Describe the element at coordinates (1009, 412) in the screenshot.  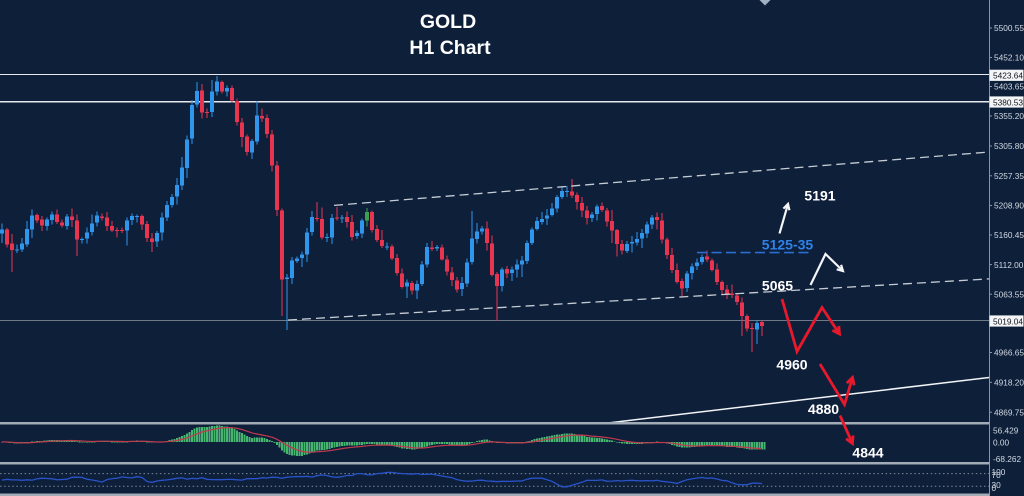
I see `svg-text: 4869.75` at that location.